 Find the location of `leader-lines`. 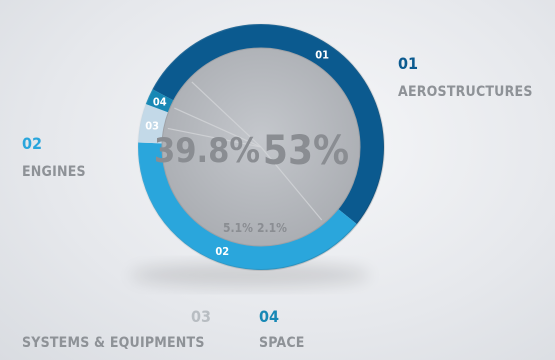

leader-lines is located at coordinates (245, 151).